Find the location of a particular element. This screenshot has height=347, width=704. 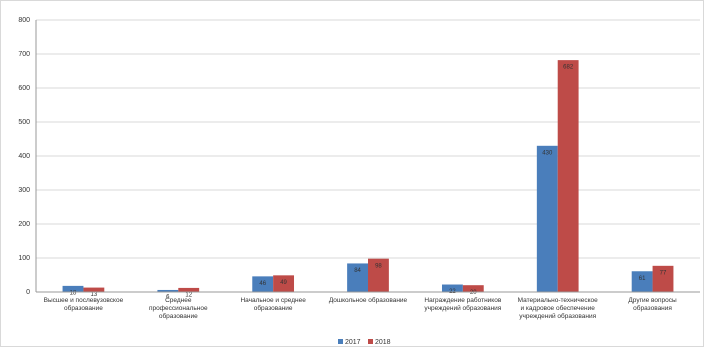

data-label: 682 is located at coordinates (568, 68).